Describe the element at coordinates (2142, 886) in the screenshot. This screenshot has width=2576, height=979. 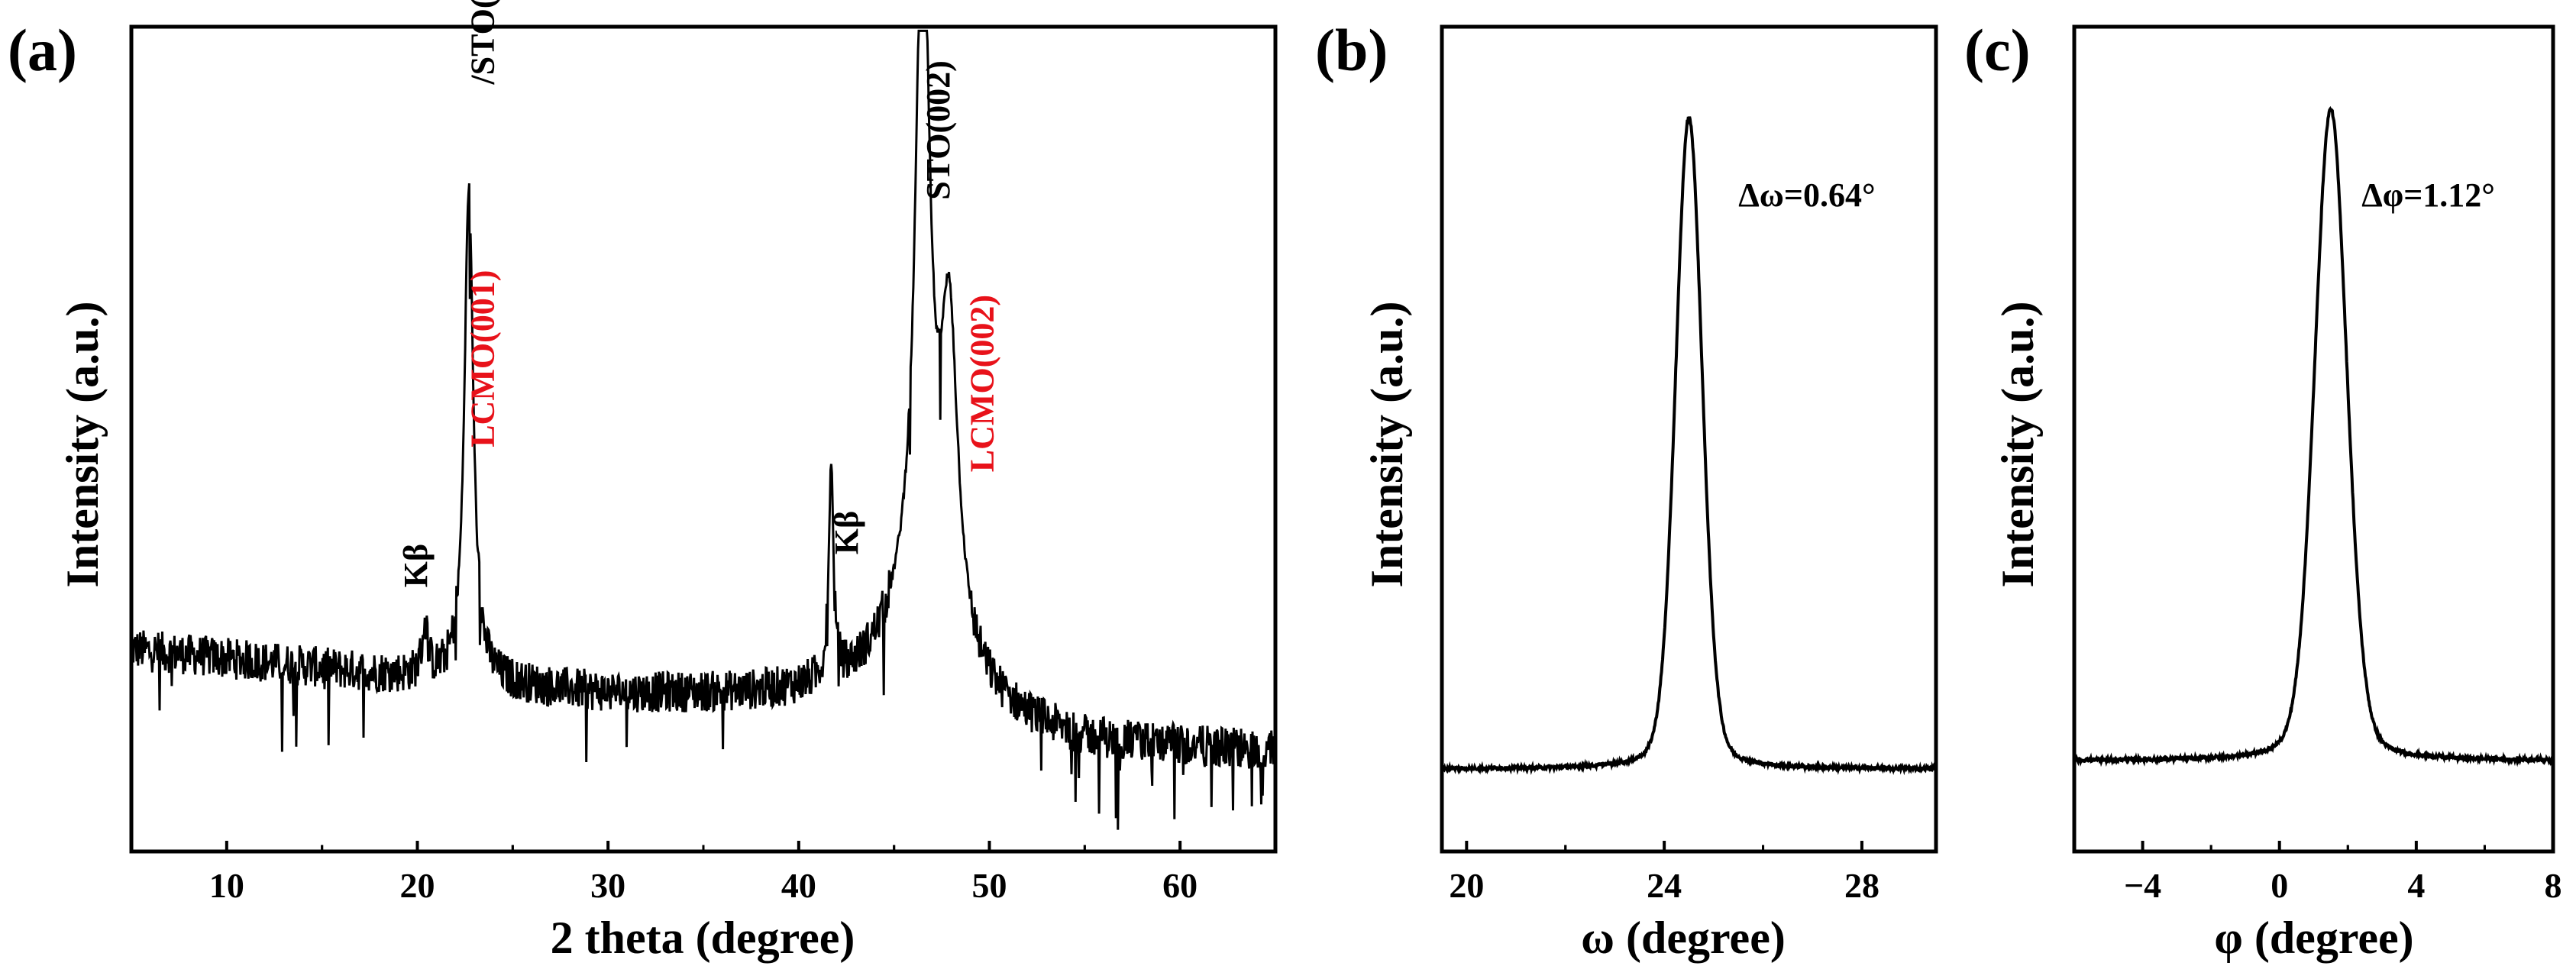
I see `x-tick-label--4: −4` at that location.